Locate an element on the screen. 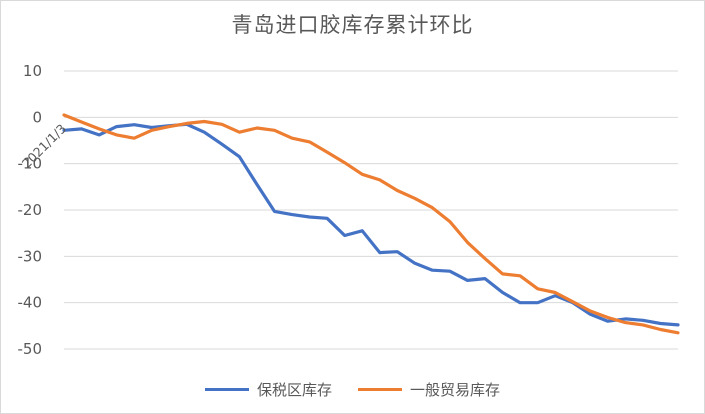  y-axis-ticks: 10 0 -10 -20 -30 -40 -50 is located at coordinates (30, 210).